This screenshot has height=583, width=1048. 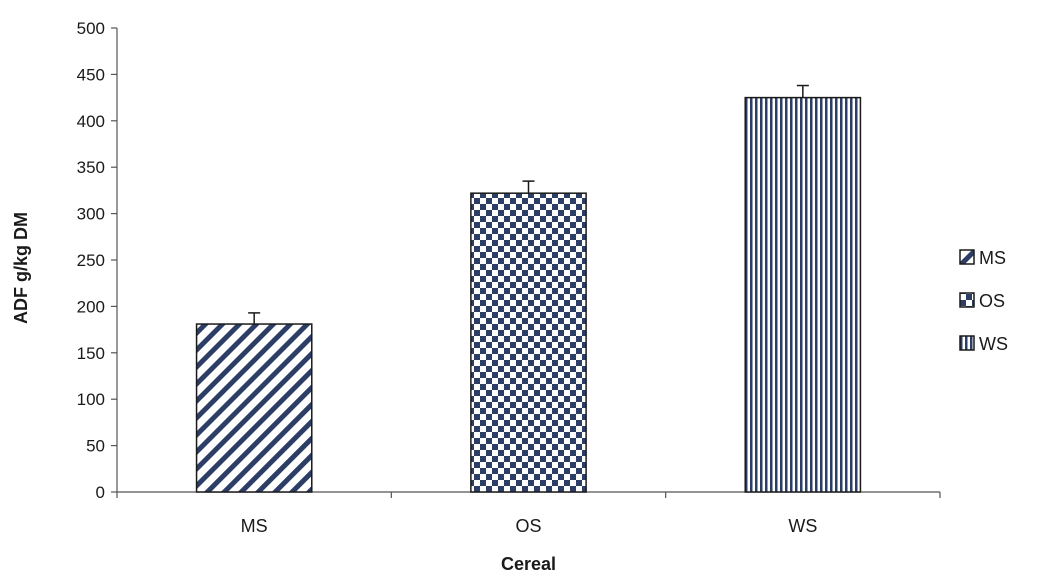 I want to click on y-tick-label: 0, so click(x=100, y=492).